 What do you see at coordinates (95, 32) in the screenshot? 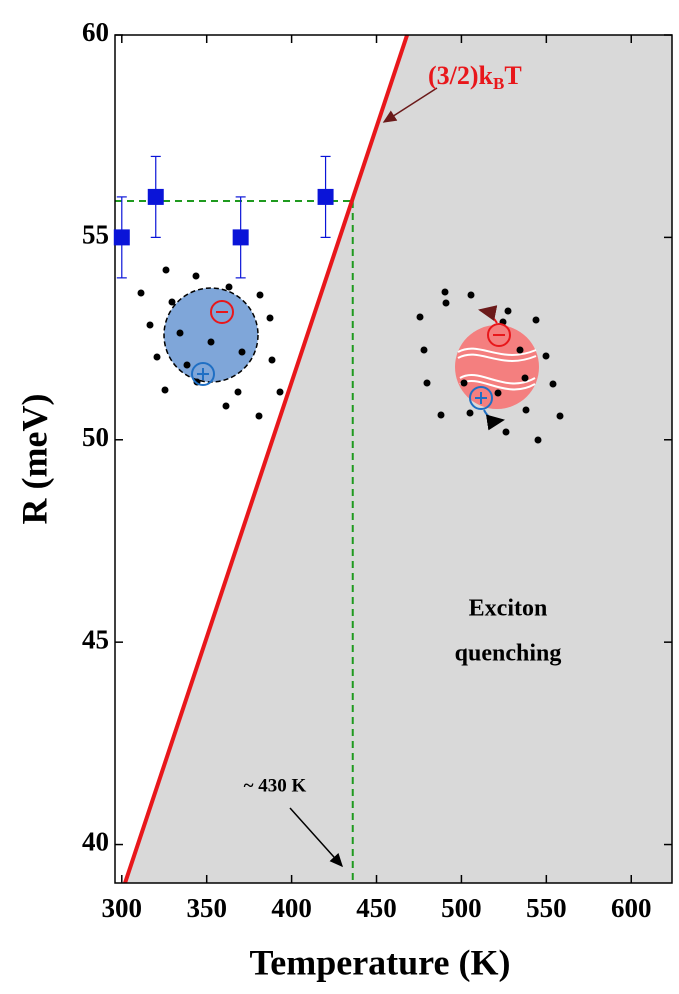
I see `y-tick-label: 60` at bounding box center [95, 32].